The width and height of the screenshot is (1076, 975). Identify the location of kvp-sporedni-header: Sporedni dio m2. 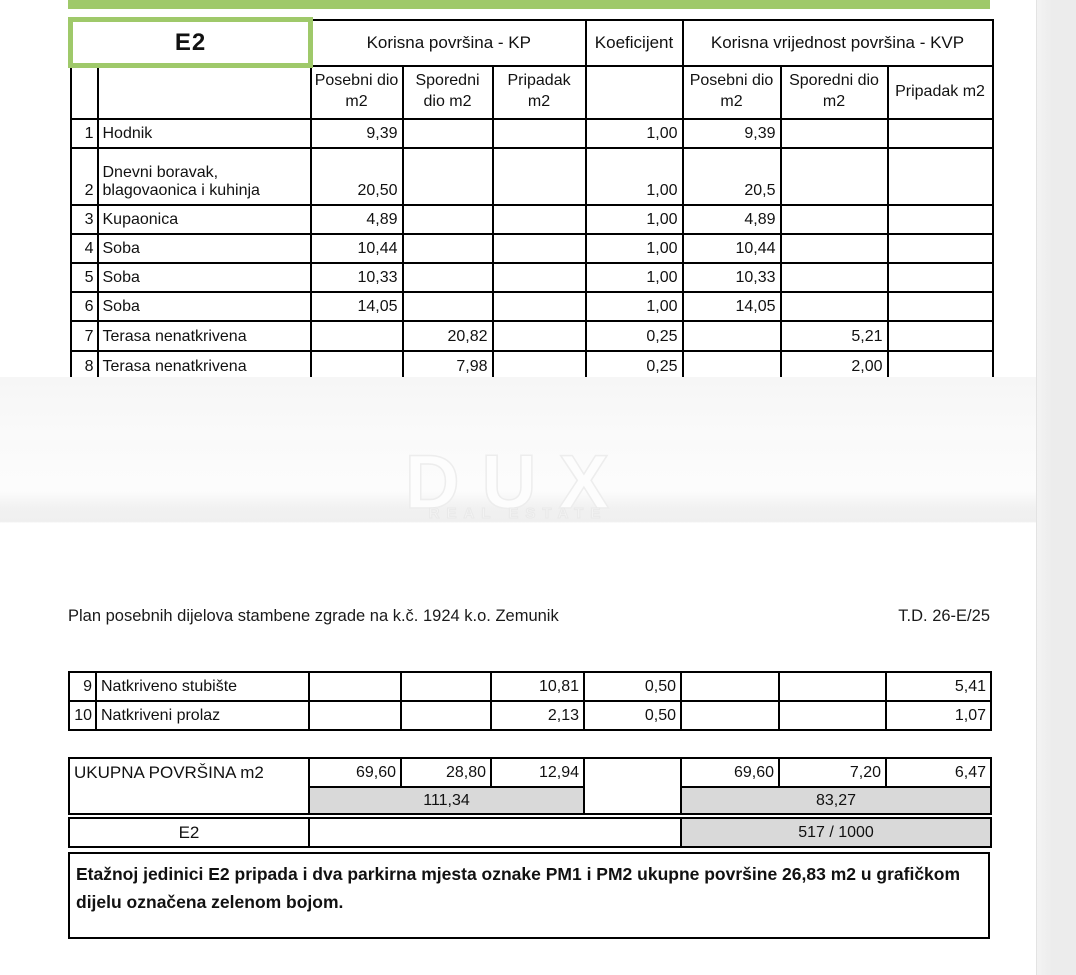
(834, 92).